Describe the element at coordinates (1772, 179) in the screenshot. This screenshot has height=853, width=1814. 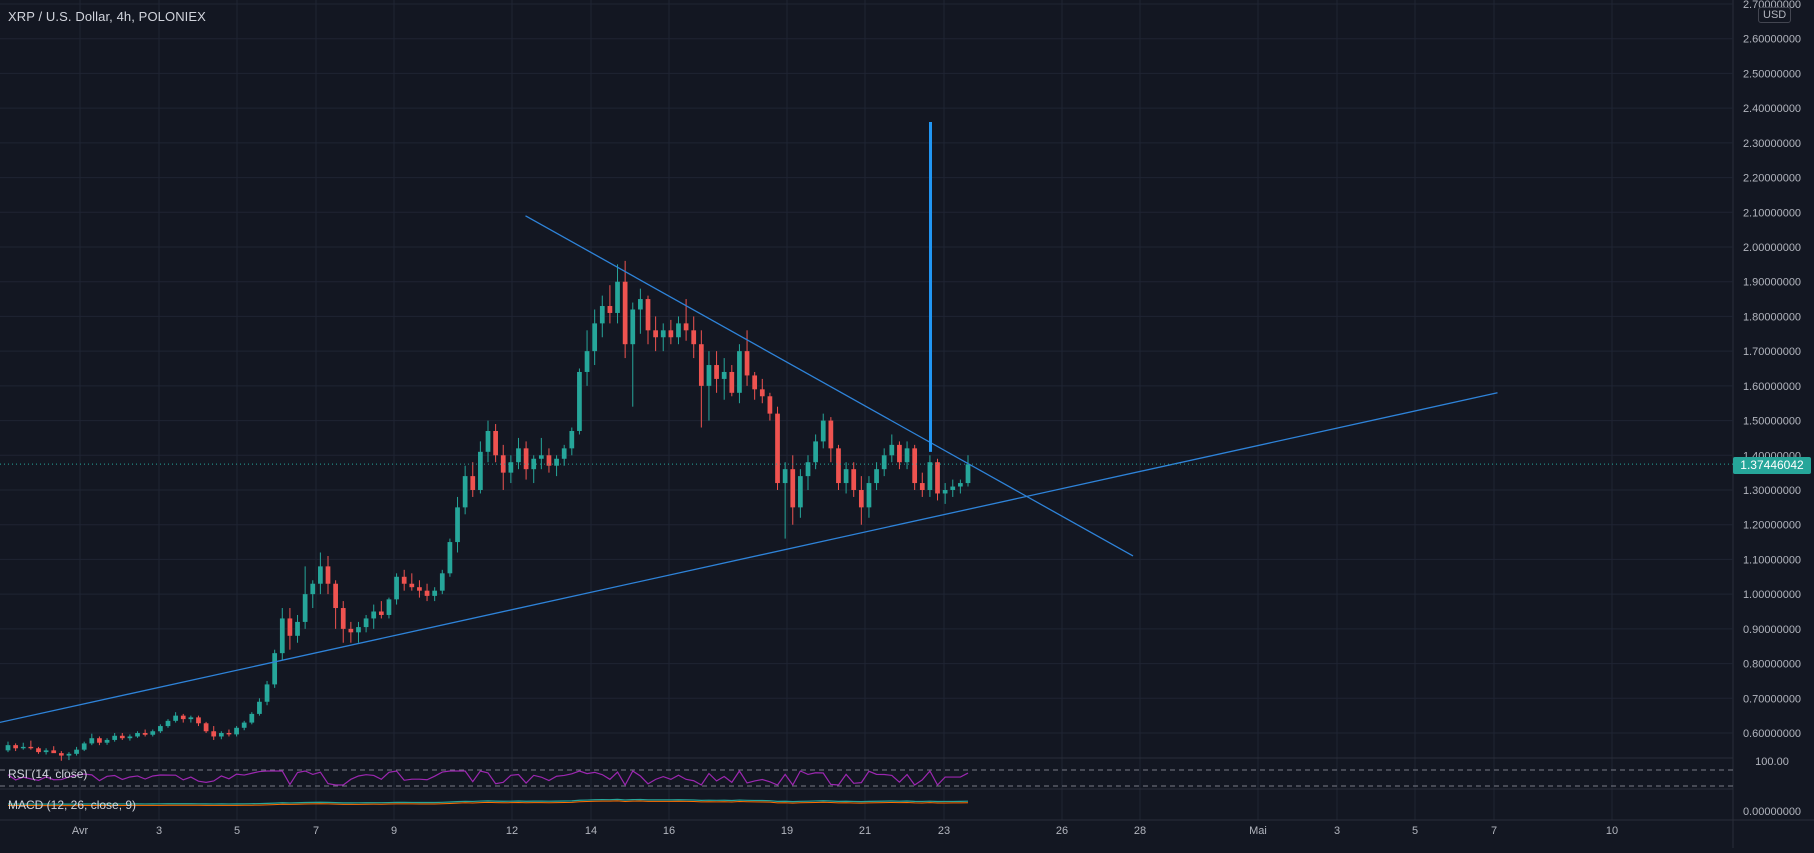
I see `price-tick-label: 2.20000000` at that location.